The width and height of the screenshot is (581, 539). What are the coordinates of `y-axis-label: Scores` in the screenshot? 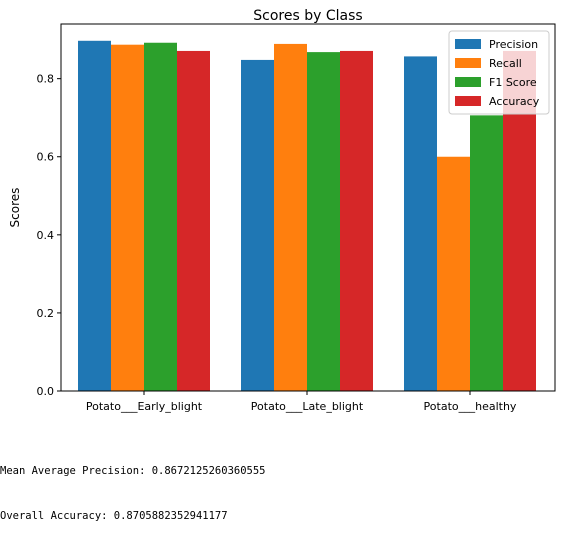 It's located at (15, 208).